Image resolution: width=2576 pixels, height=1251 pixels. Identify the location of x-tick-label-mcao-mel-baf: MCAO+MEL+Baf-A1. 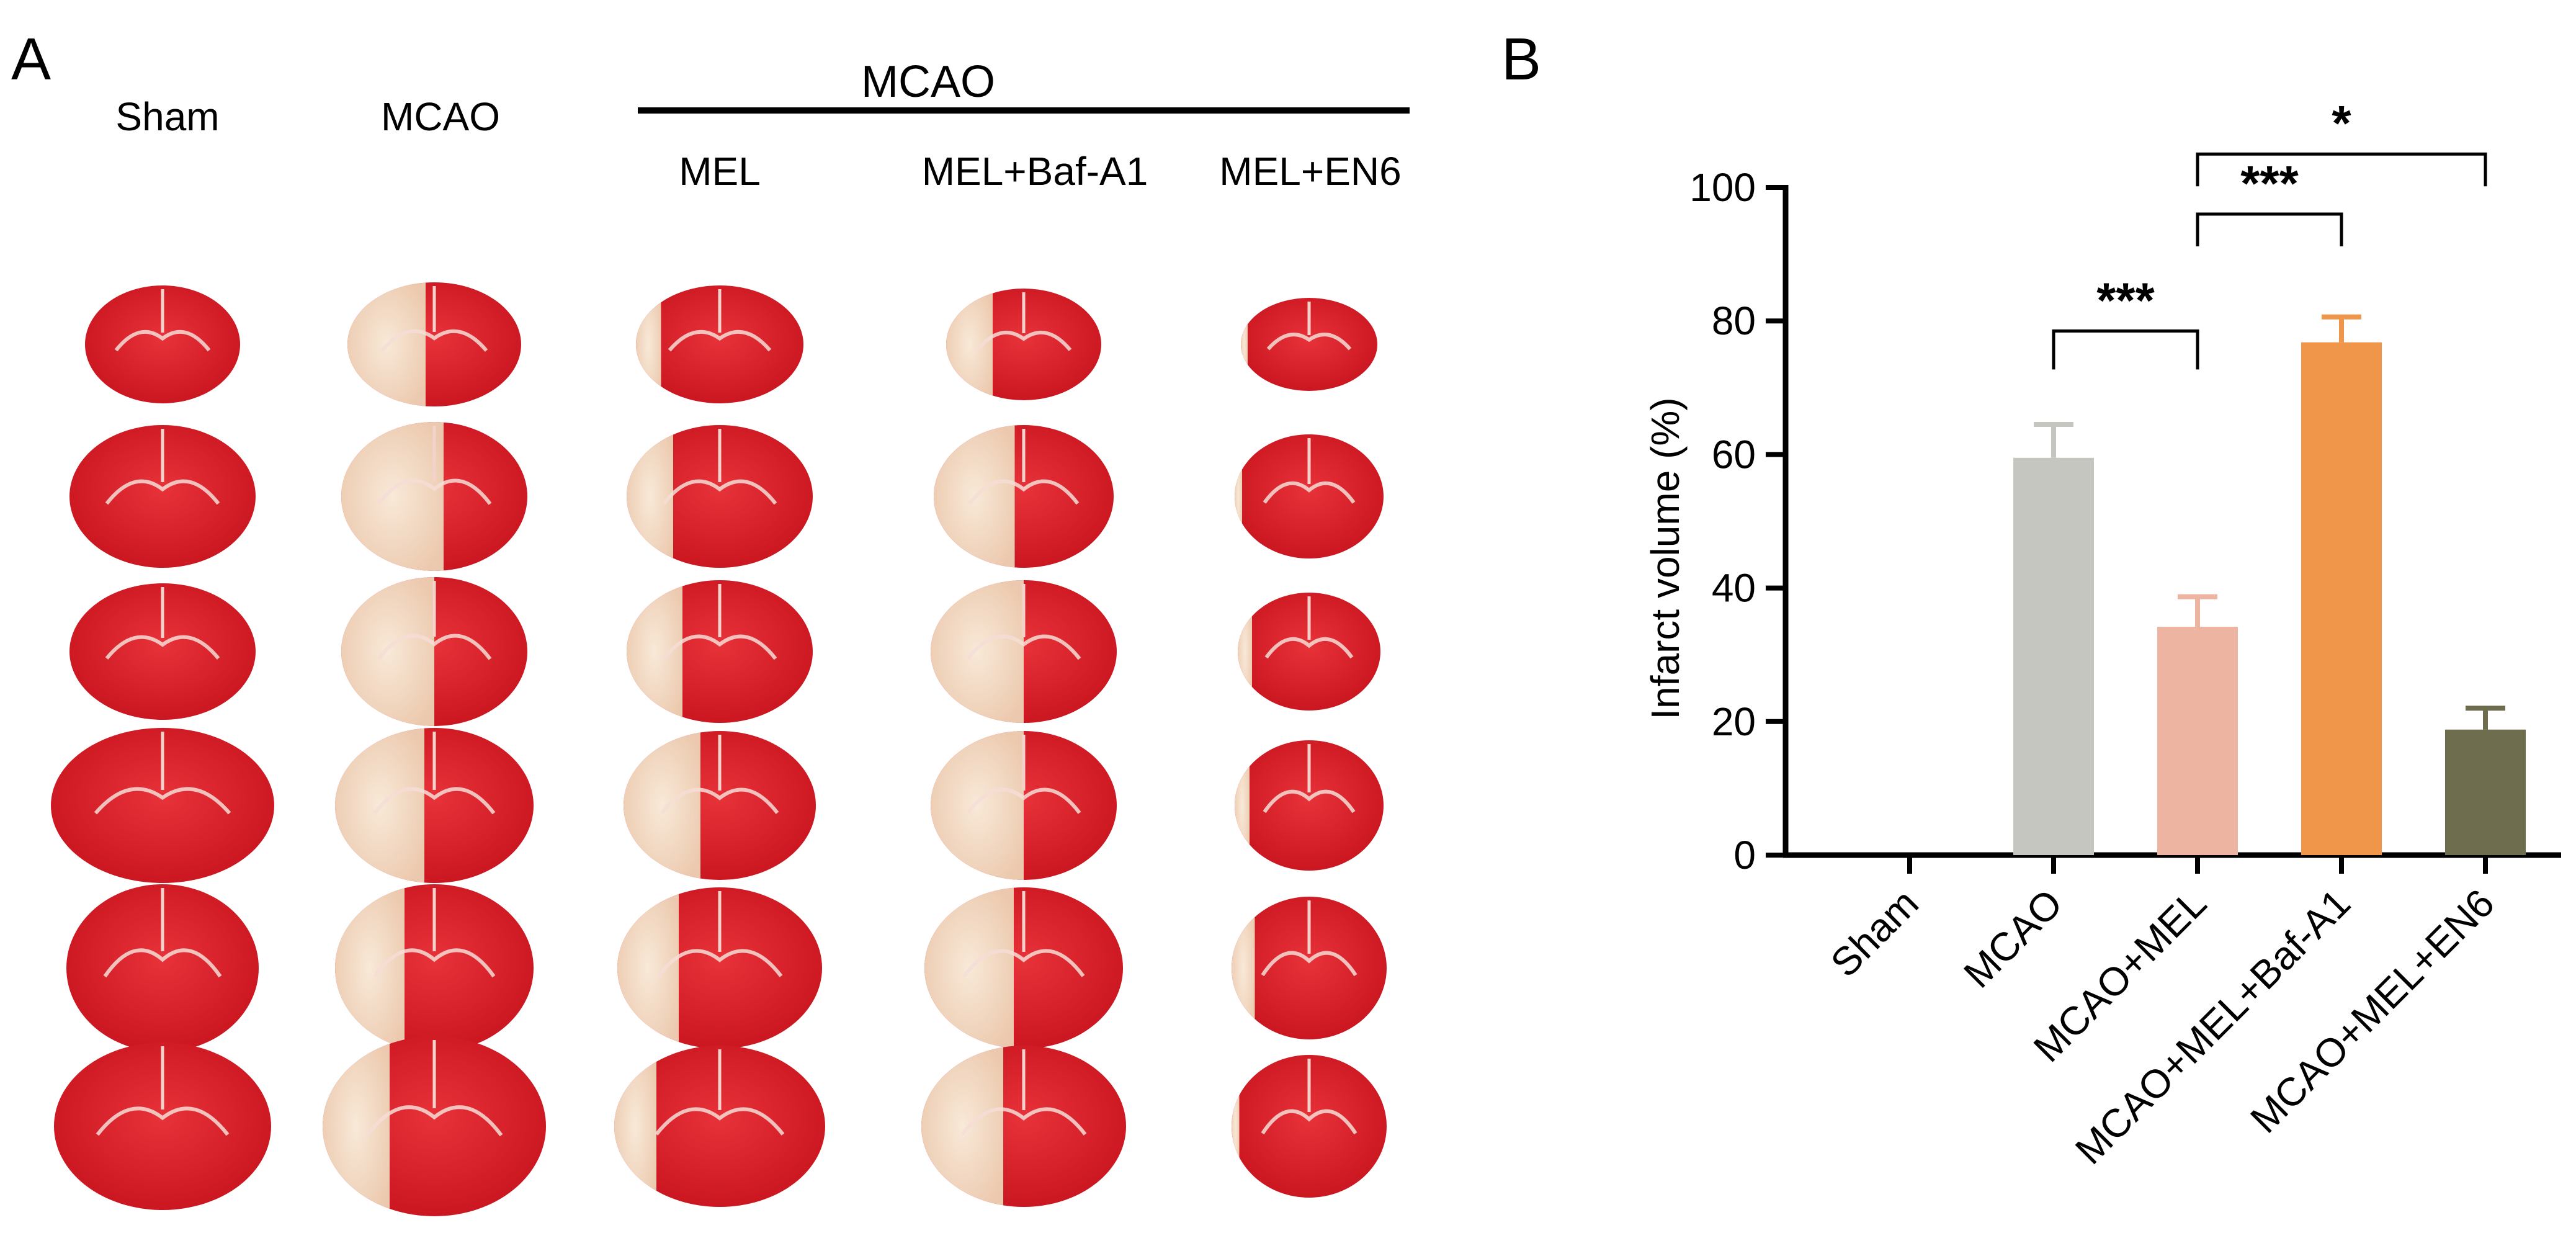
(2213, 1027).